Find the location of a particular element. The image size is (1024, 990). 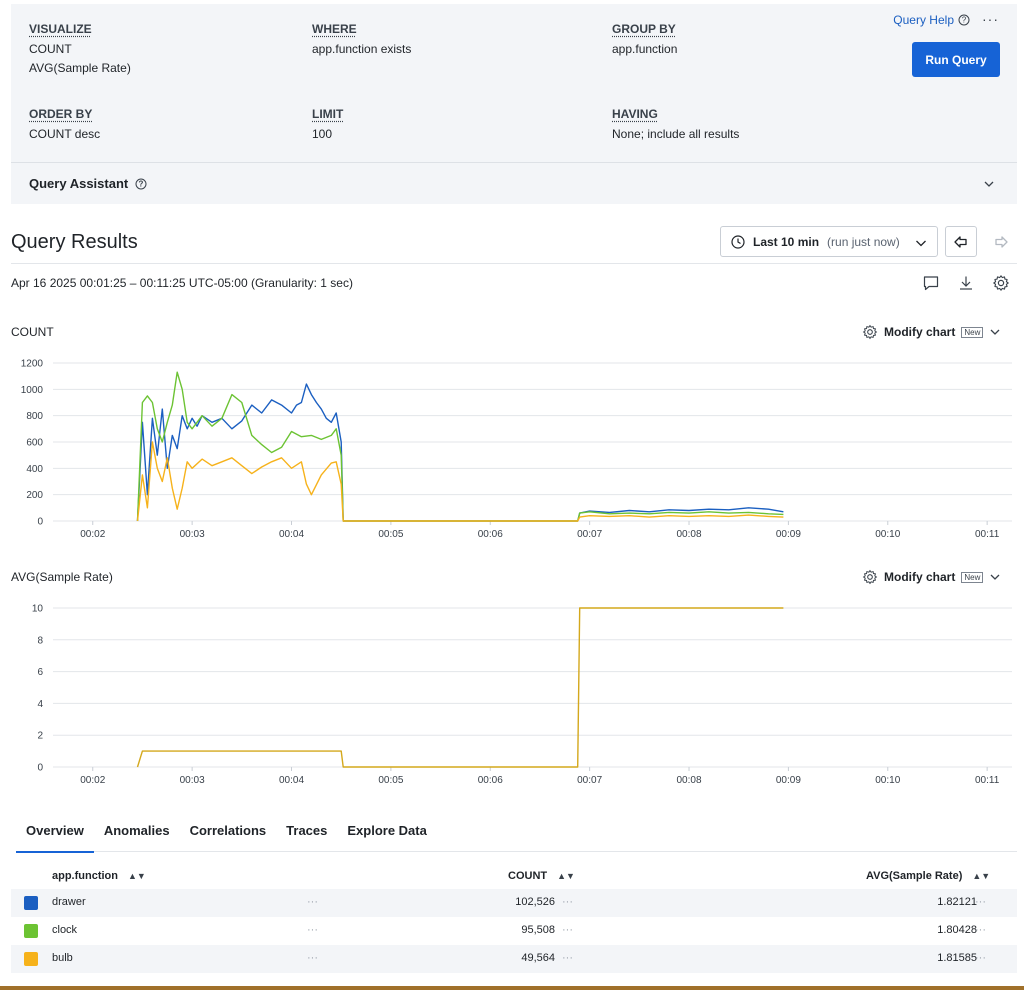

having-label: HAVING is located at coordinates (635, 114).